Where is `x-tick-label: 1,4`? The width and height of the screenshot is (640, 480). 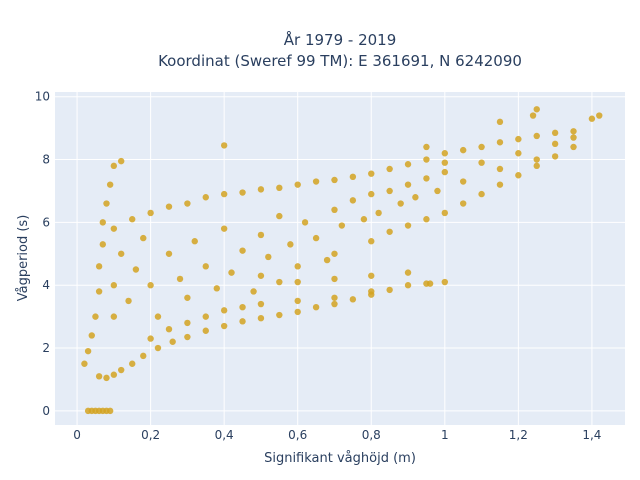 x-tick-label: 1,4 is located at coordinates (591, 435).